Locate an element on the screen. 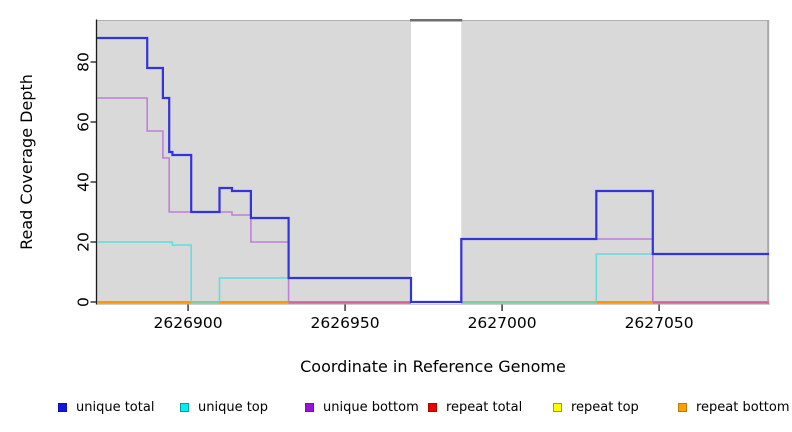 Image resolution: width=792 pixels, height=432 pixels. unique-total-swatch-icon is located at coordinates (62, 407).